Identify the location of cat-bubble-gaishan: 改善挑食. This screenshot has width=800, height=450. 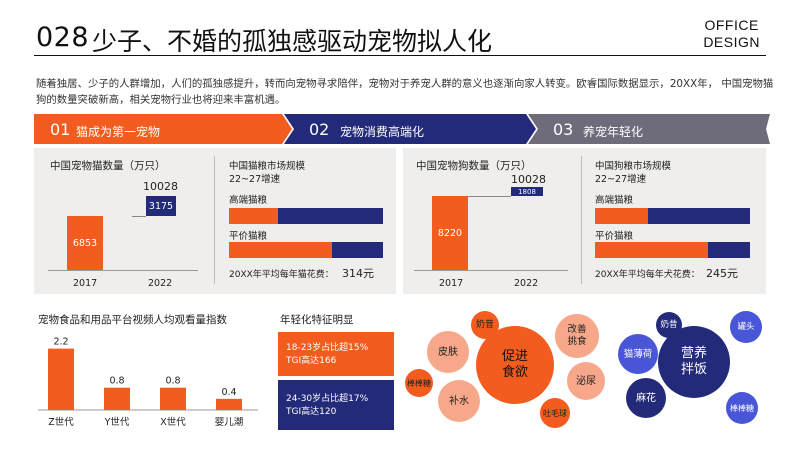
(577, 336).